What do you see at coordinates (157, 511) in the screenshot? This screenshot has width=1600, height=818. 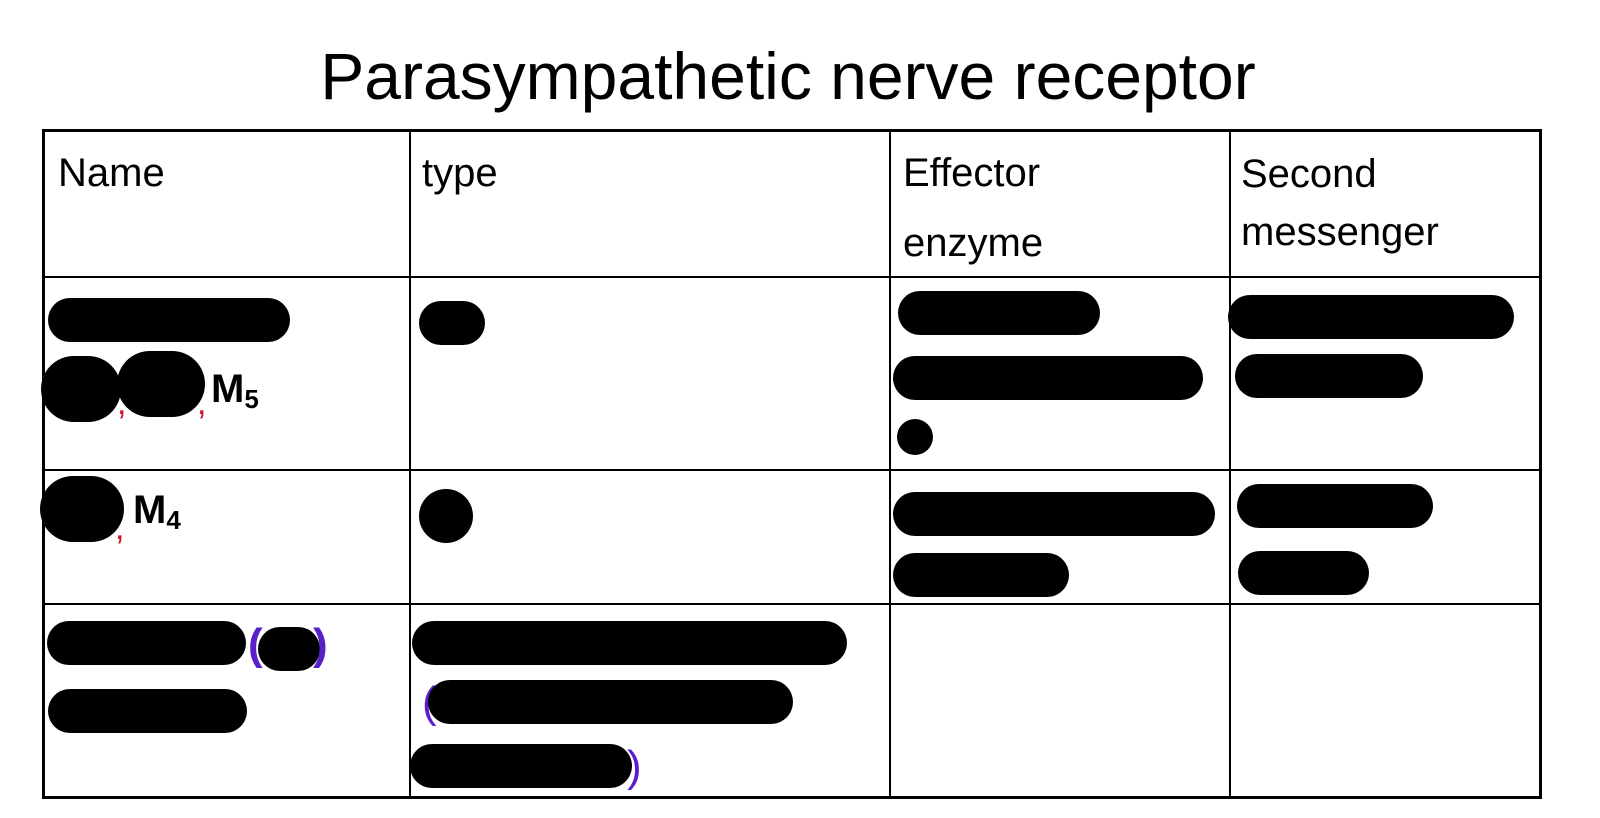 I see `receptor-label-m4: M4` at bounding box center [157, 511].